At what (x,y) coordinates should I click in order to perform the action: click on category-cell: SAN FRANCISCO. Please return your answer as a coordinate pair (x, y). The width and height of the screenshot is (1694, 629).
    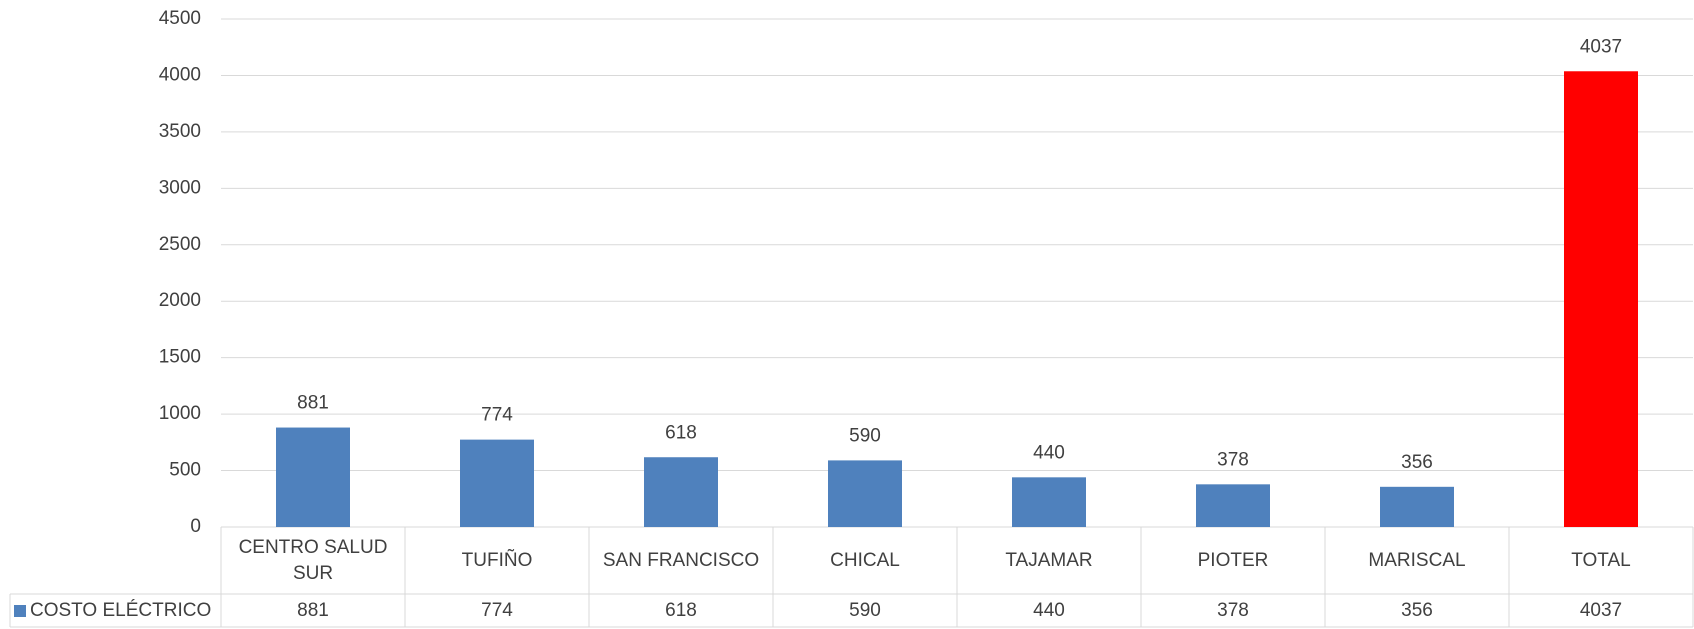
    Looking at the image, I should click on (681, 560).